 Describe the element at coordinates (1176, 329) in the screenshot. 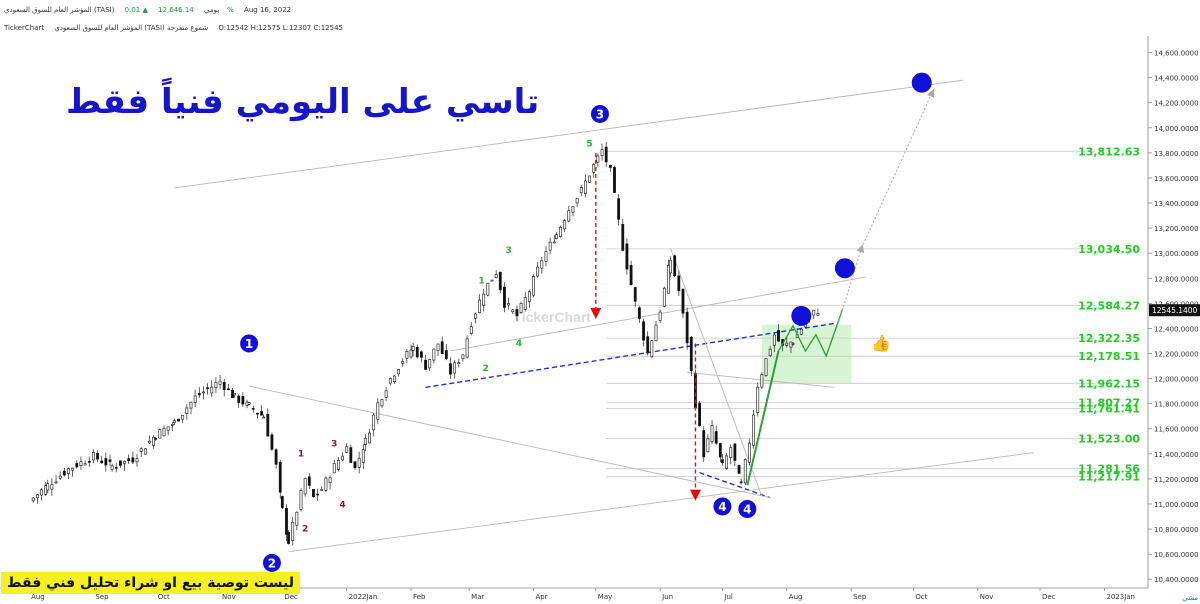

I see `y-tick-label: 12,400.0000` at that location.